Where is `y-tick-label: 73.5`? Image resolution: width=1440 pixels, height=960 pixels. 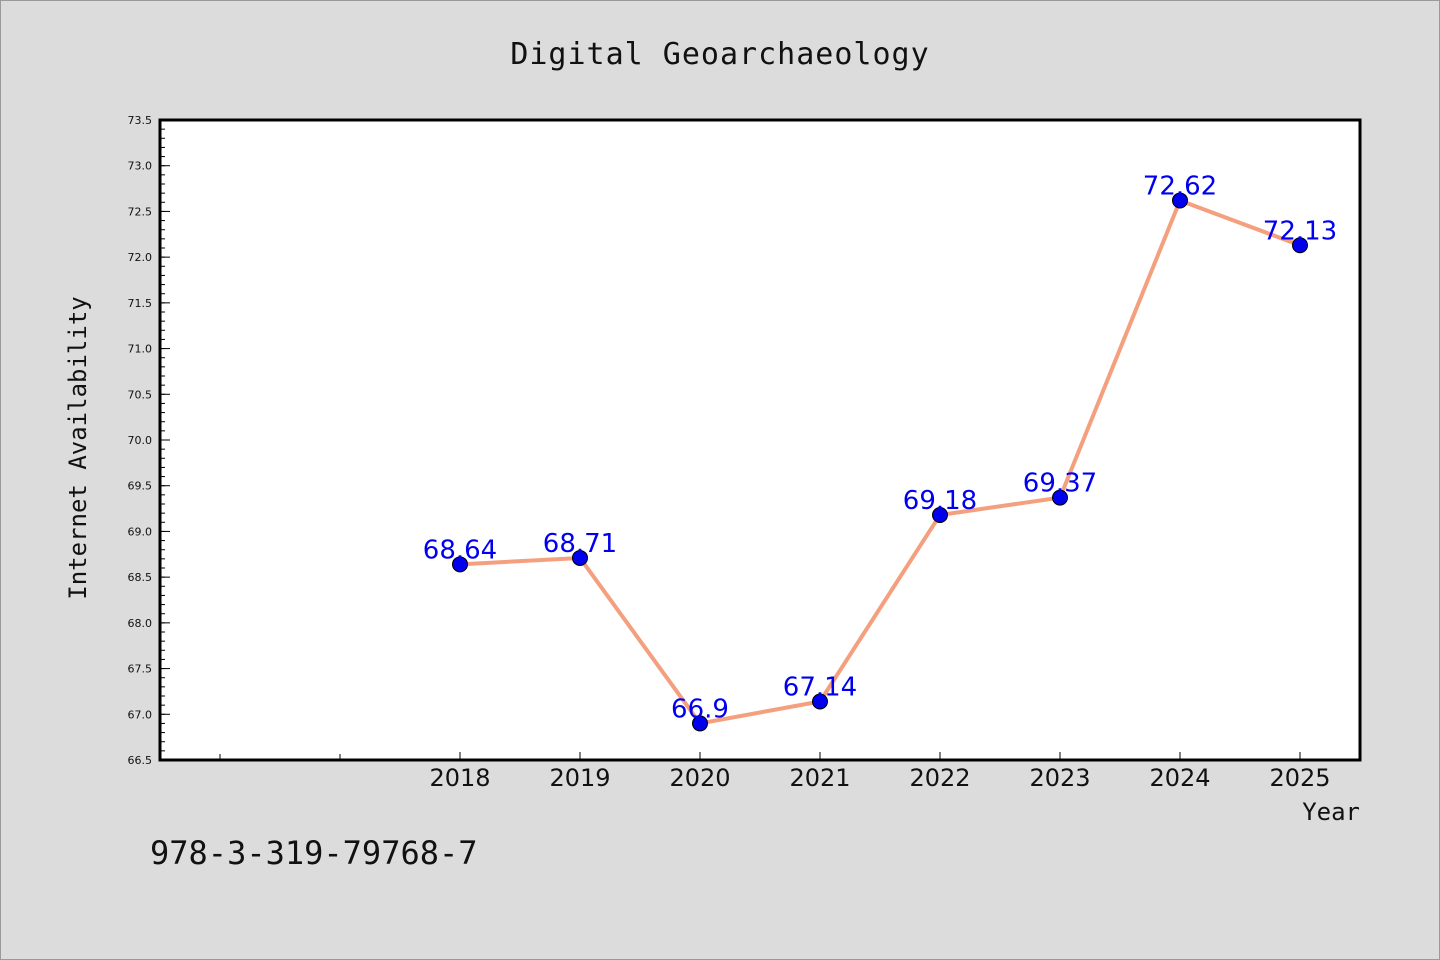 y-tick-label: 73.5 is located at coordinates (140, 120).